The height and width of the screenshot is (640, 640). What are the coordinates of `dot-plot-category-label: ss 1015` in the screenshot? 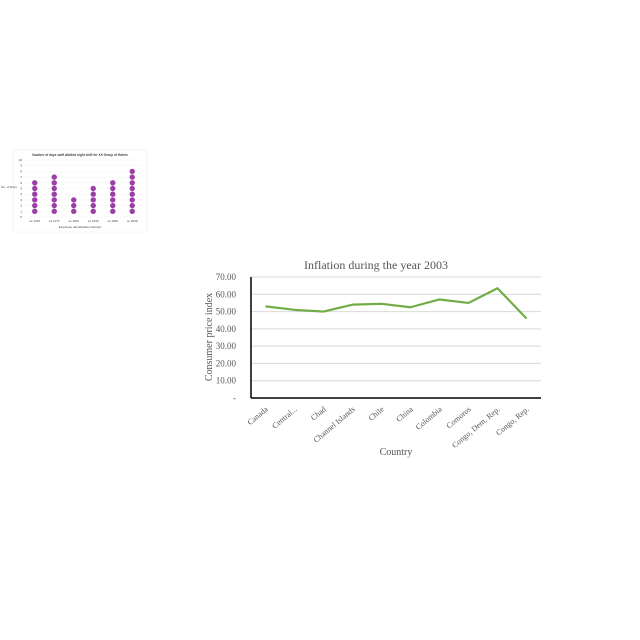 It's located at (34, 221).